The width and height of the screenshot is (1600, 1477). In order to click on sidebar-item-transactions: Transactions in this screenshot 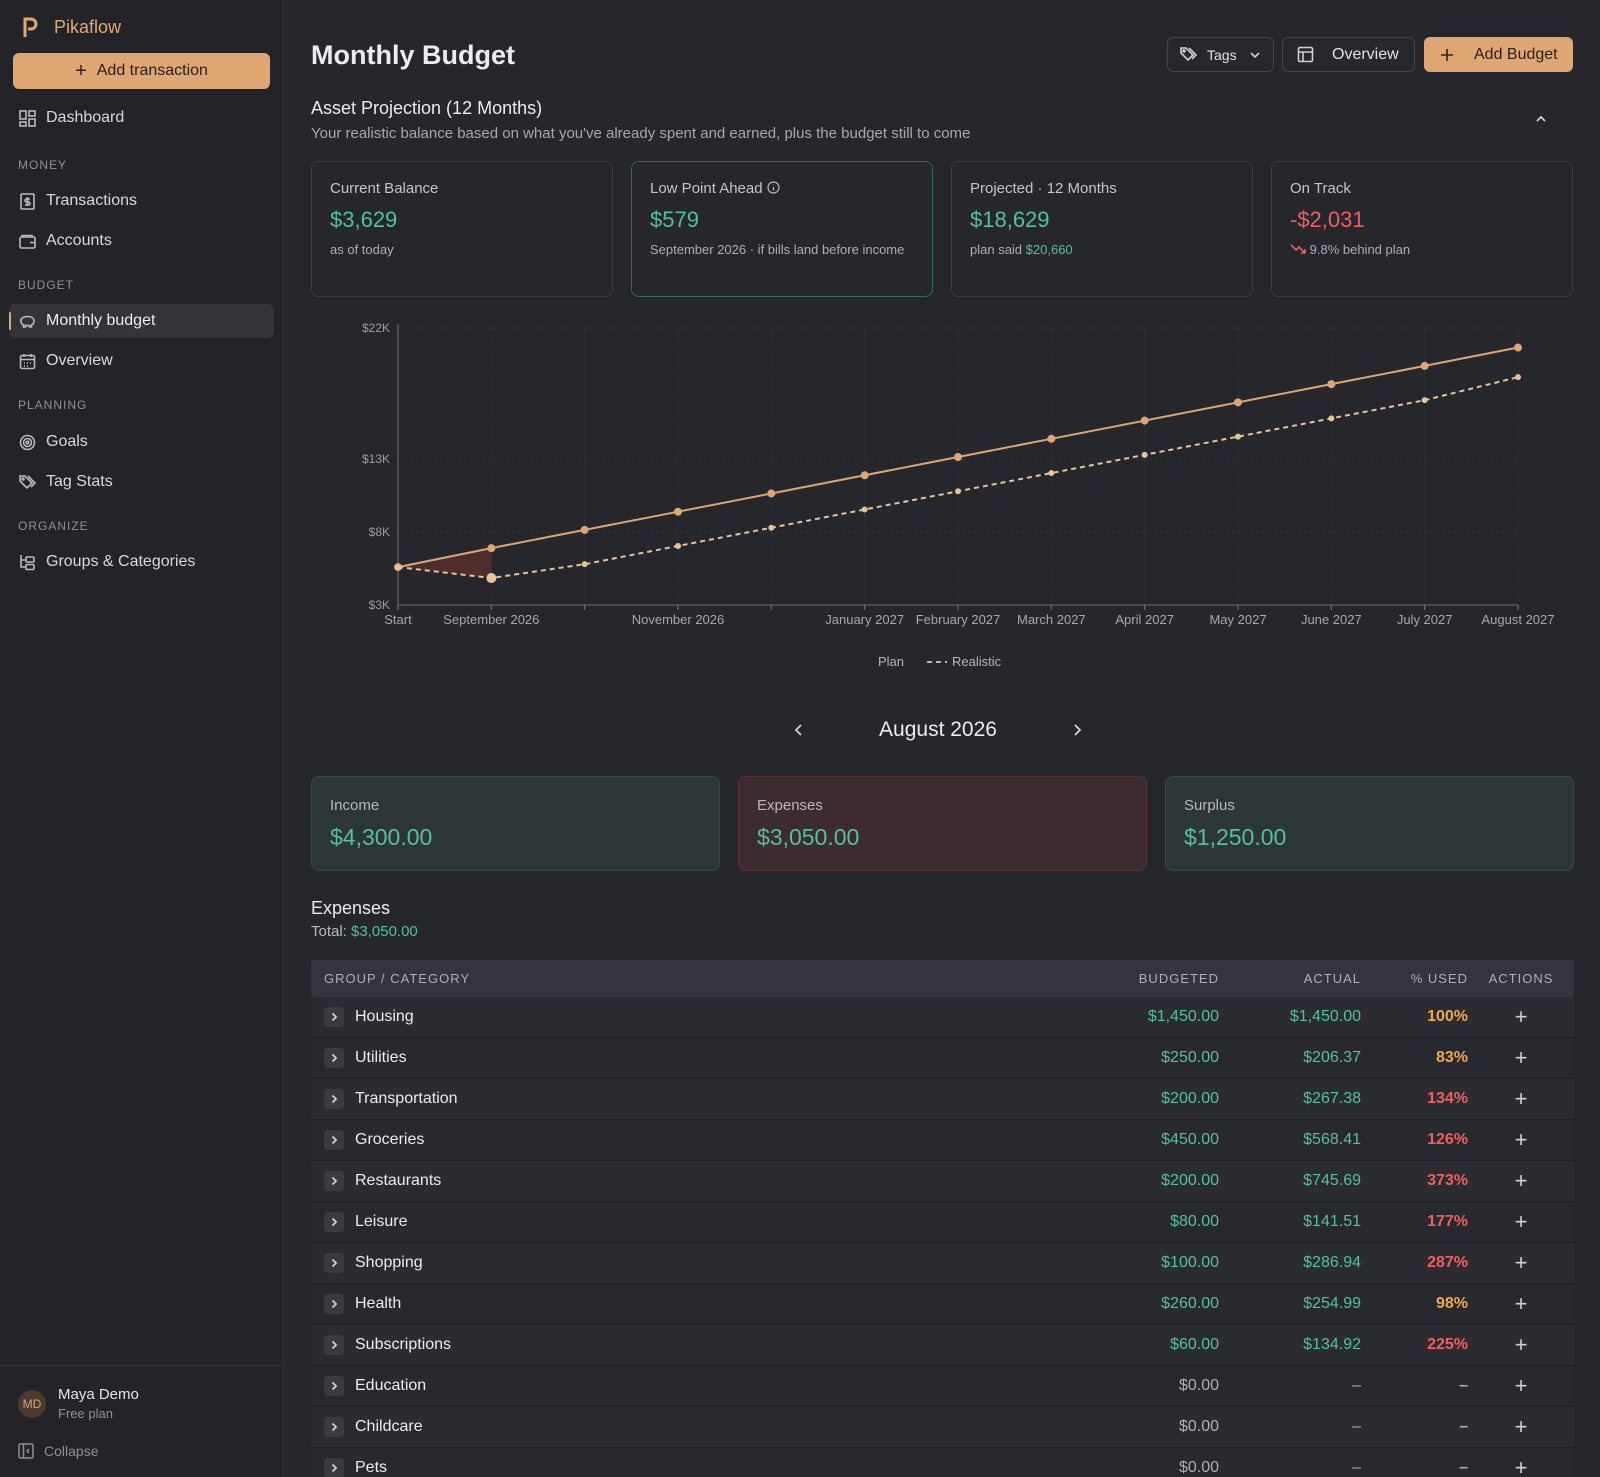, I will do `click(141, 201)`.